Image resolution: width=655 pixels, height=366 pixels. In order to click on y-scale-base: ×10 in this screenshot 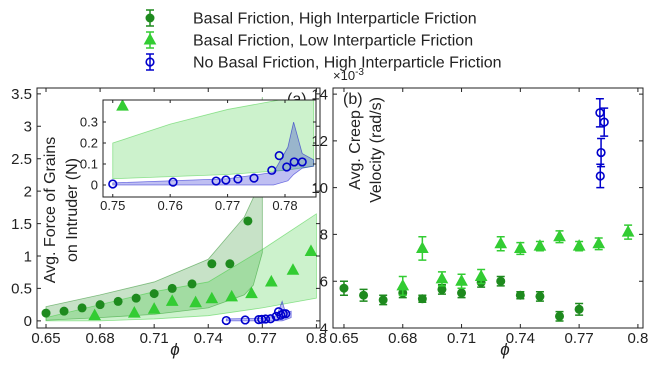, I will do `click(344, 75)`.